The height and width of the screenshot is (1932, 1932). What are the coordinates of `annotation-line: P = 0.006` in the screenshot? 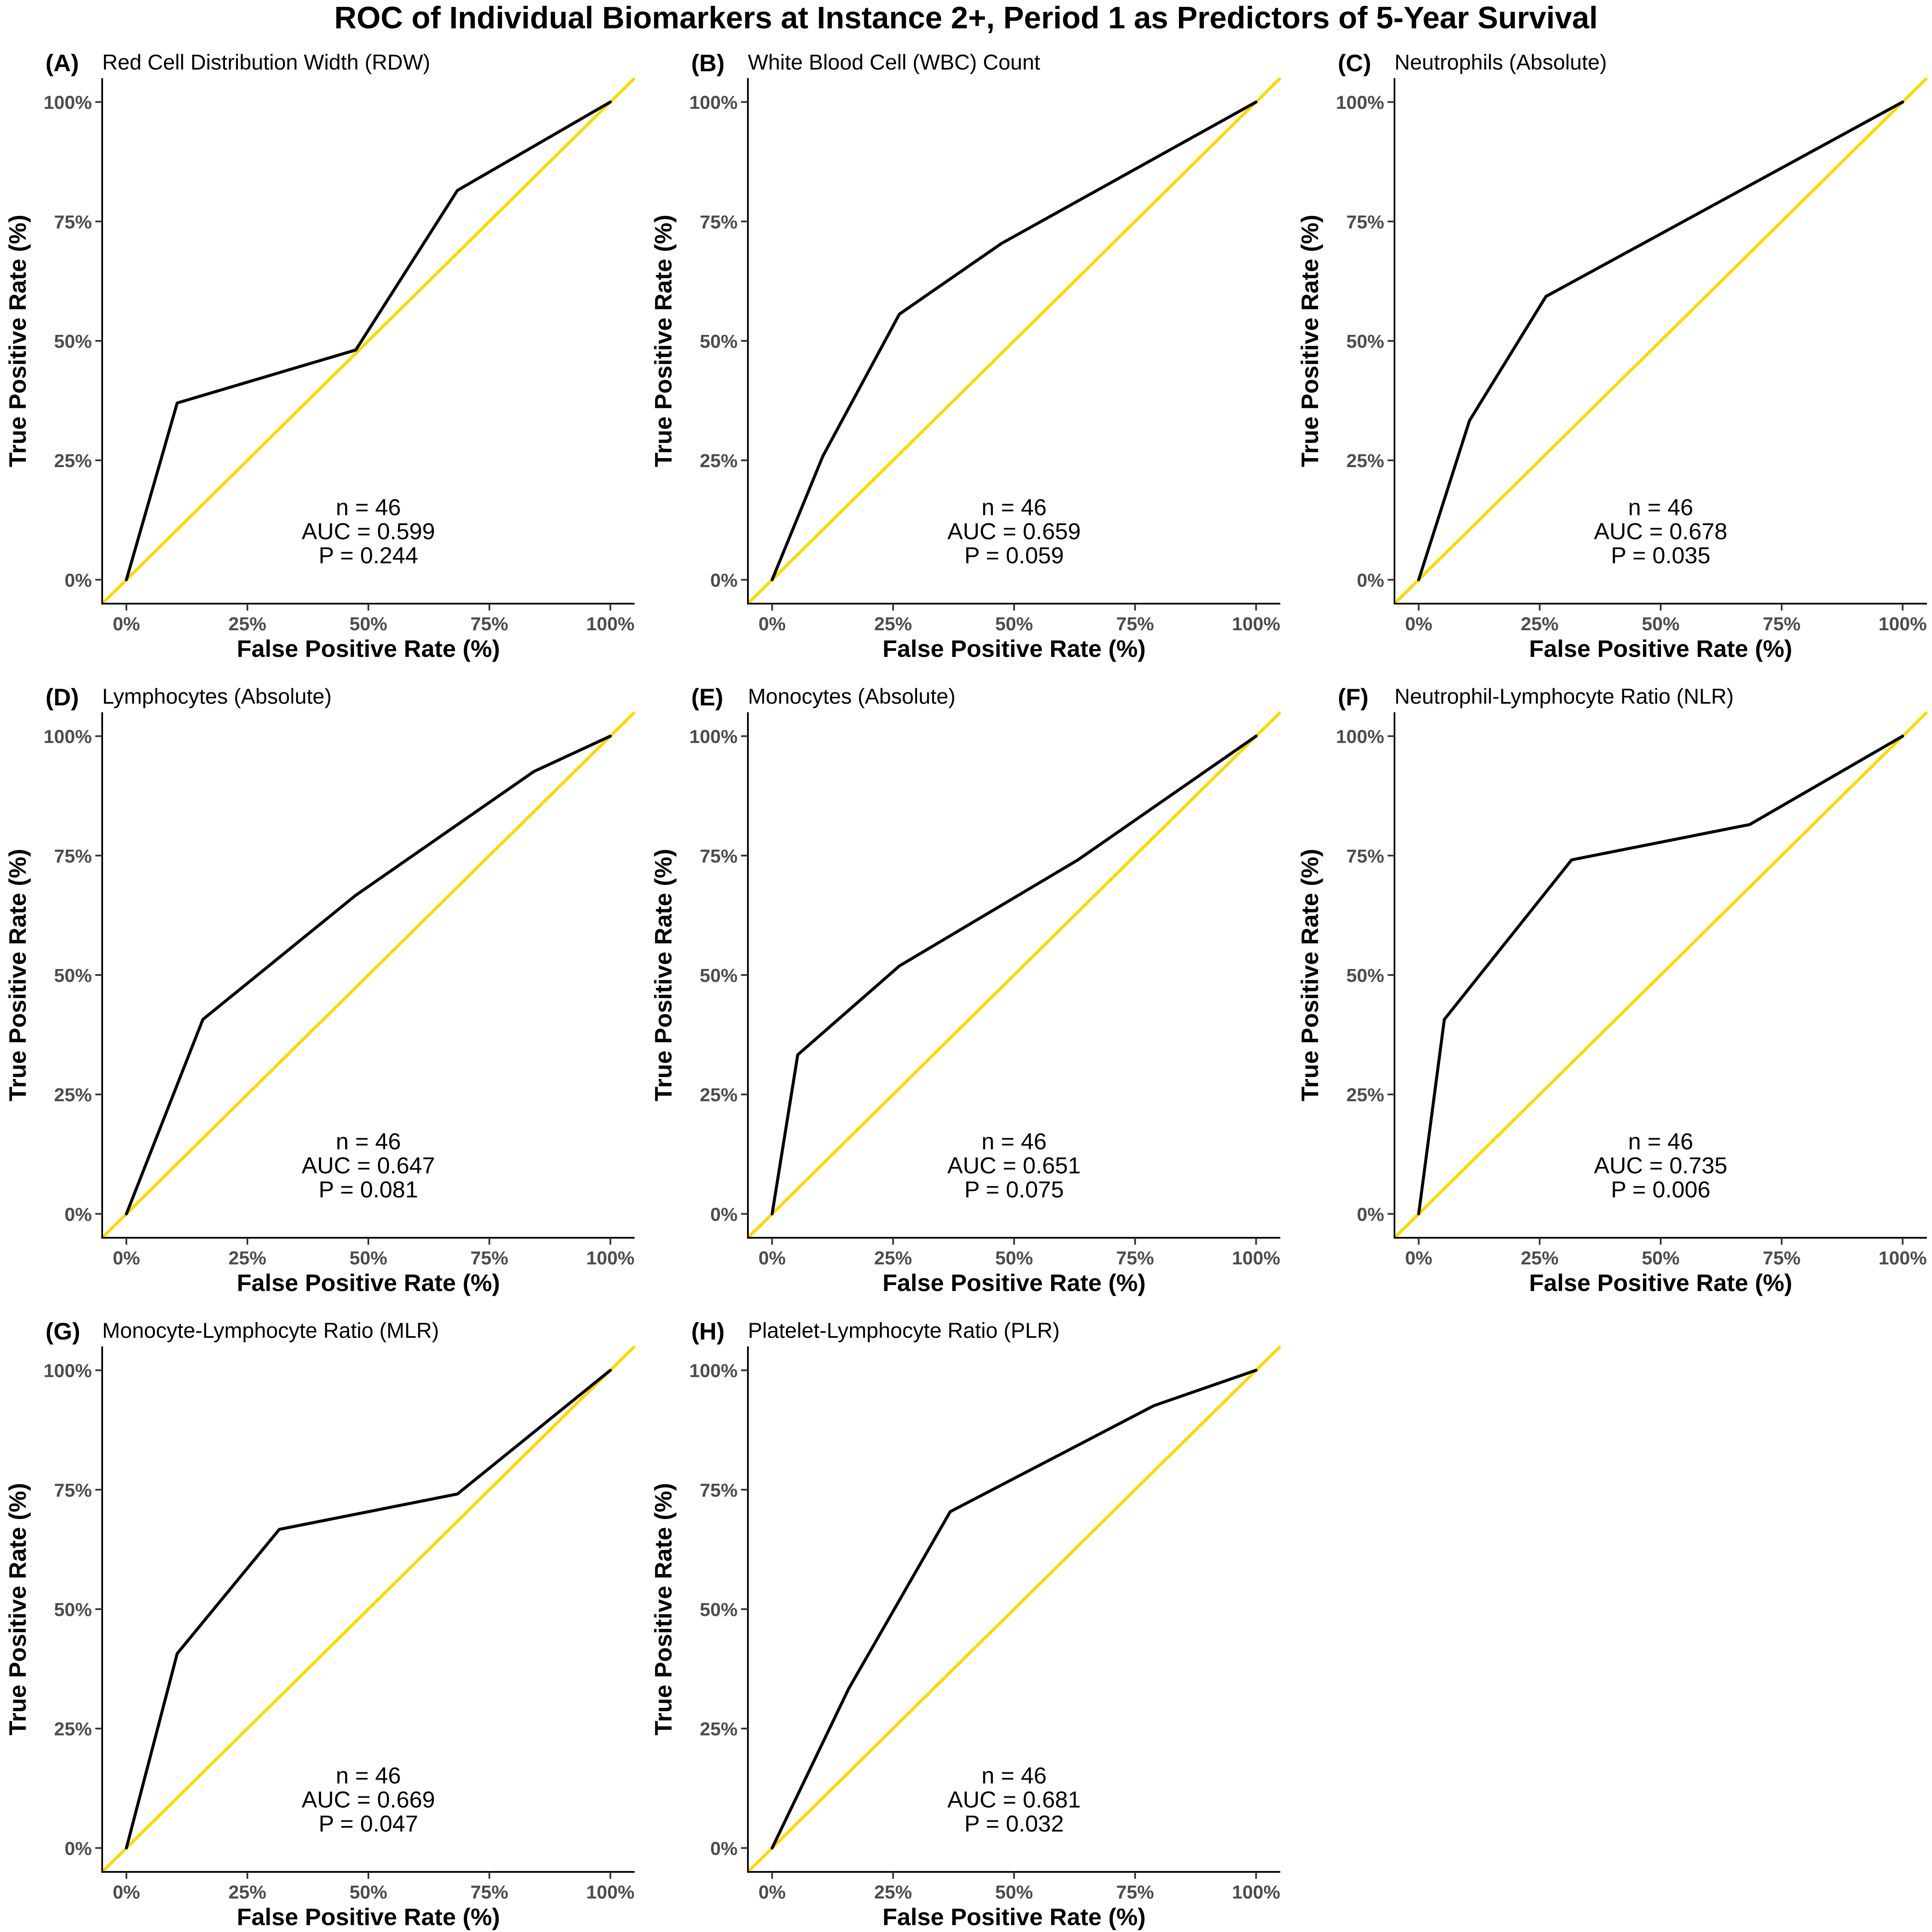 It's located at (1660, 1190).